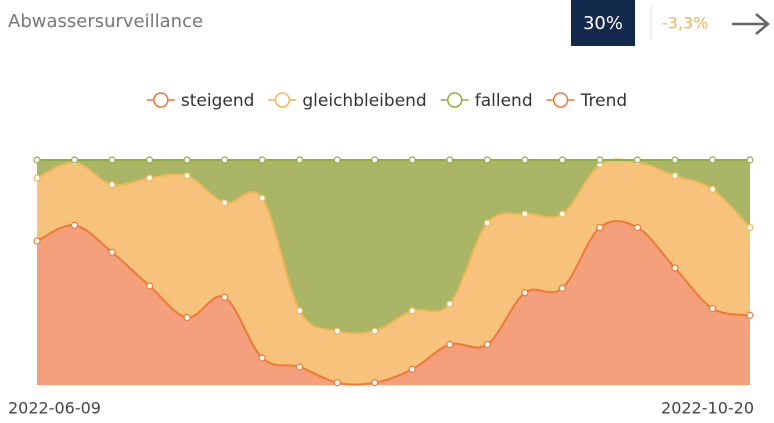 The width and height of the screenshot is (774, 423). Describe the element at coordinates (707, 408) in the screenshot. I see `x-tick-label: 2022-10-20` at that location.